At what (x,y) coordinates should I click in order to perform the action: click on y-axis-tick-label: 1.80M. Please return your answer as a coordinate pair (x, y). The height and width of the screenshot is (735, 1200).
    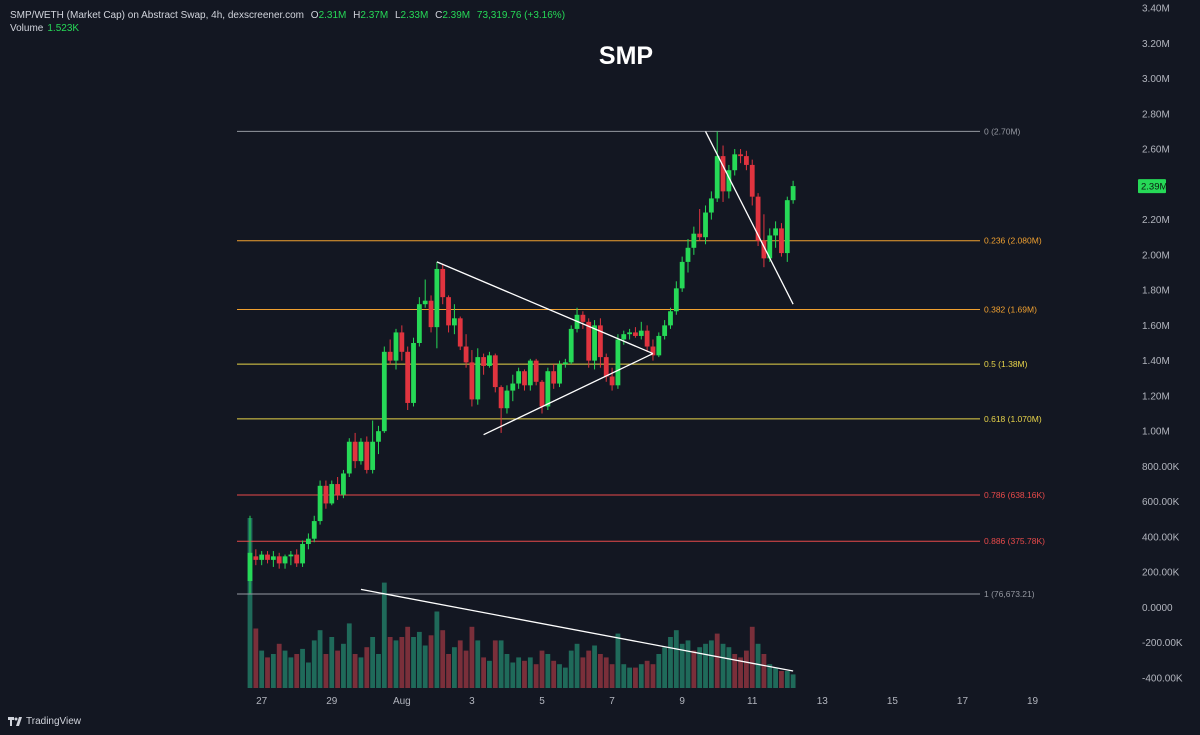
    Looking at the image, I should click on (1156, 291).